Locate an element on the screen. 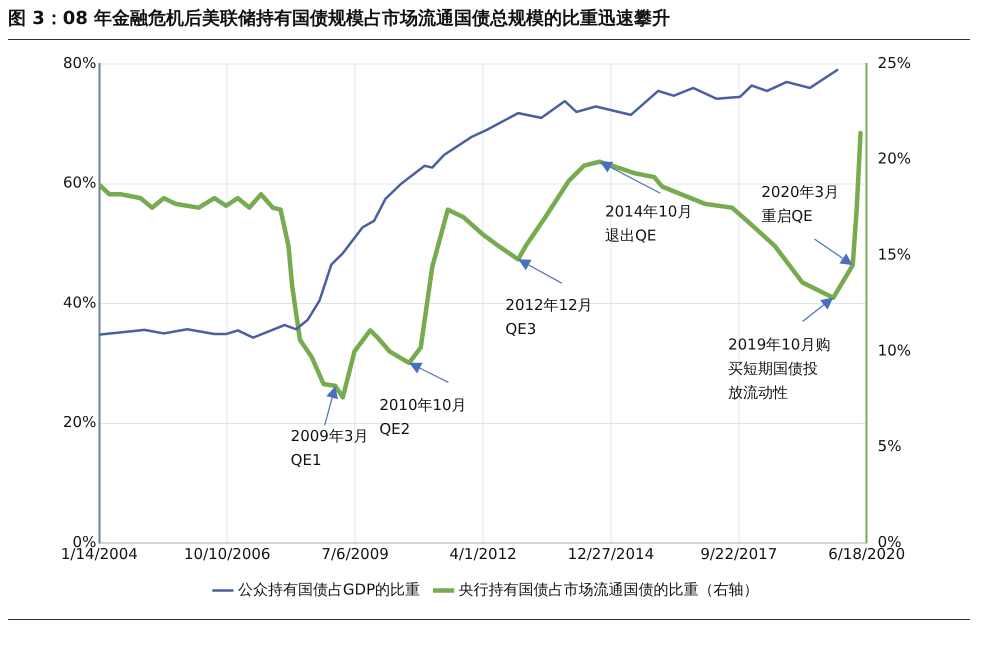 This screenshot has height=670, width=984. y-tick-label: 80% is located at coordinates (79, 63).